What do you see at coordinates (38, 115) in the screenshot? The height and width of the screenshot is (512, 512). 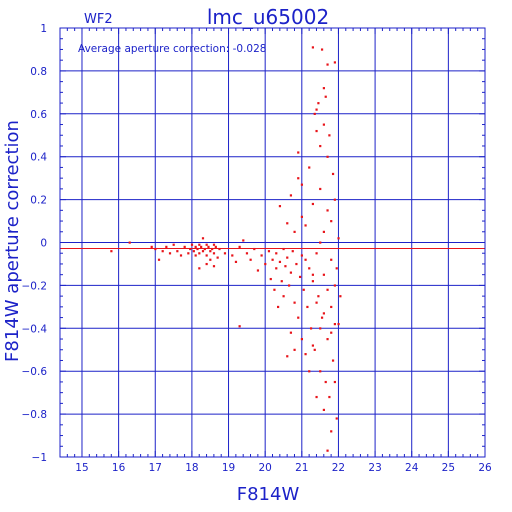 I see `y-tick-label: 0.6` at bounding box center [38, 115].